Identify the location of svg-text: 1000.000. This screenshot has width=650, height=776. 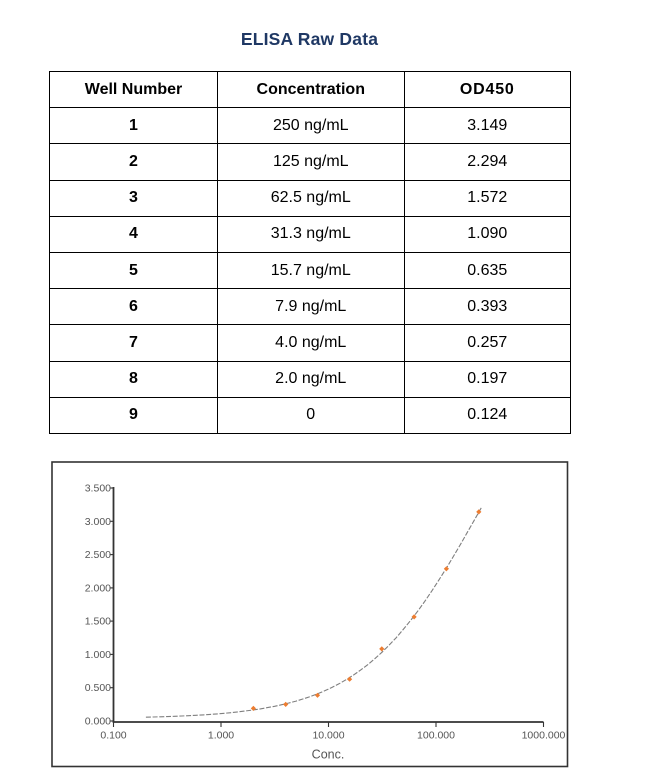
(544, 736).